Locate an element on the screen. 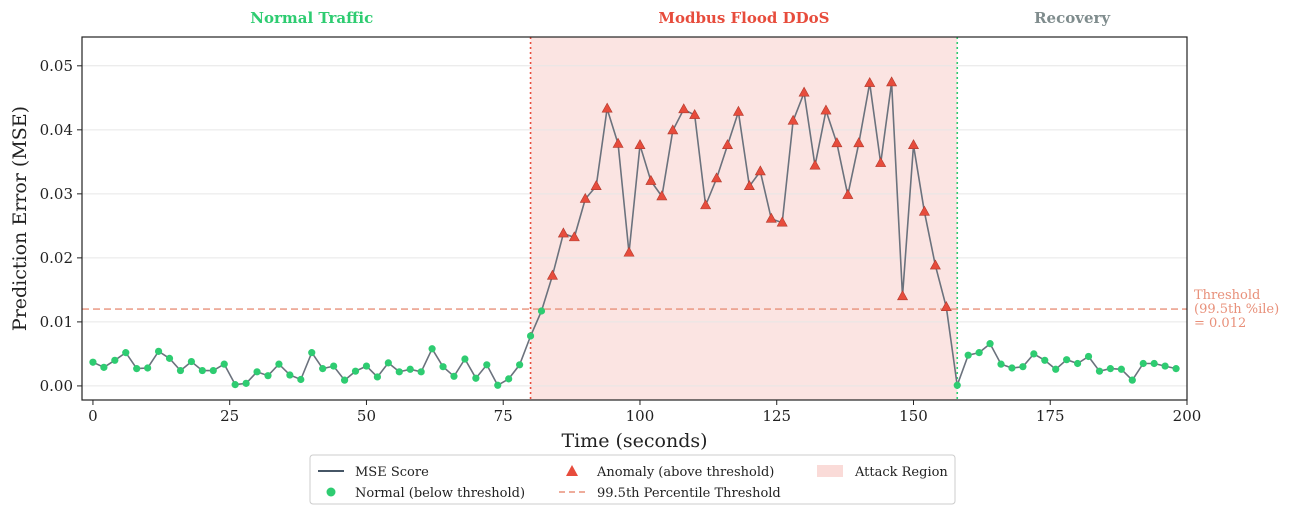 The width and height of the screenshot is (1291, 515). legend-anomaly-label: Anomaly (above threshold) is located at coordinates (685, 472).